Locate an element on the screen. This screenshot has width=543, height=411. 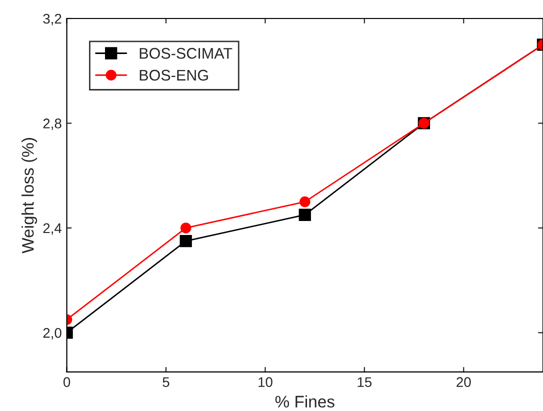
x-axis-title: % Fines is located at coordinates (304, 401).